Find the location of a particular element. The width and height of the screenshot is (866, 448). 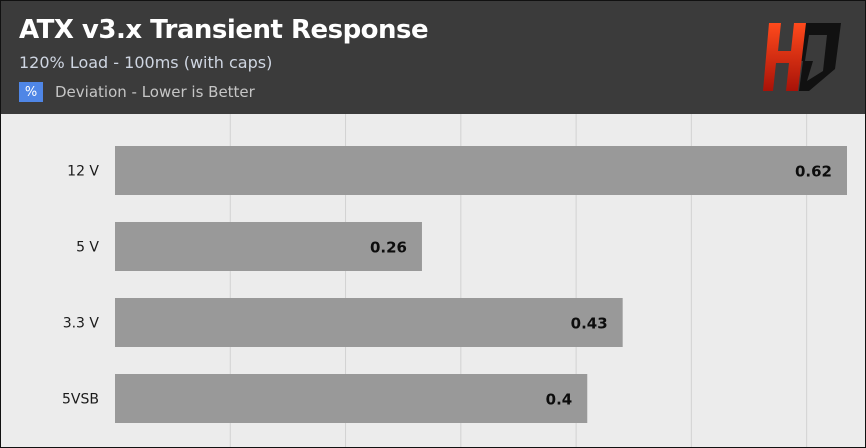

data-label: 0.43 is located at coordinates (589, 324).